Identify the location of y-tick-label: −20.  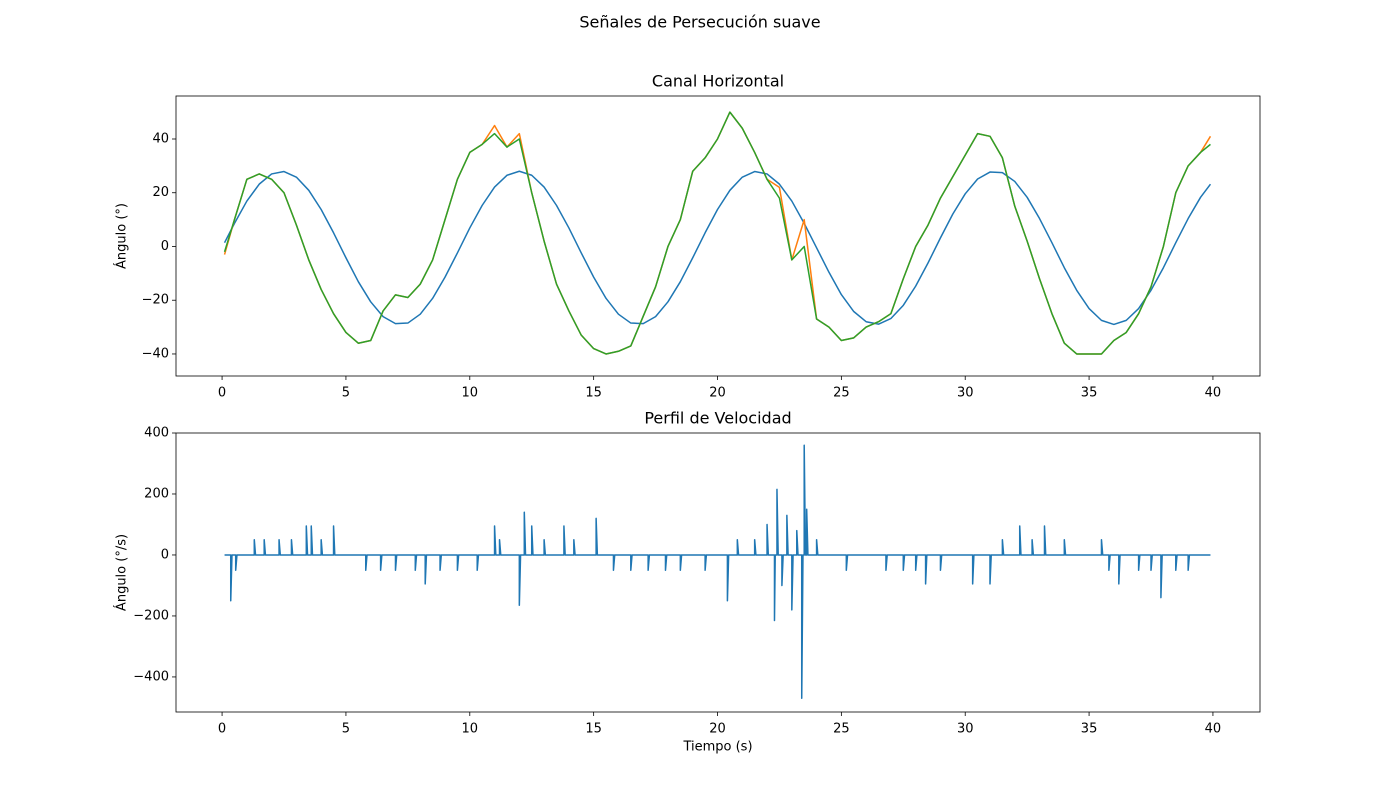
(155, 300).